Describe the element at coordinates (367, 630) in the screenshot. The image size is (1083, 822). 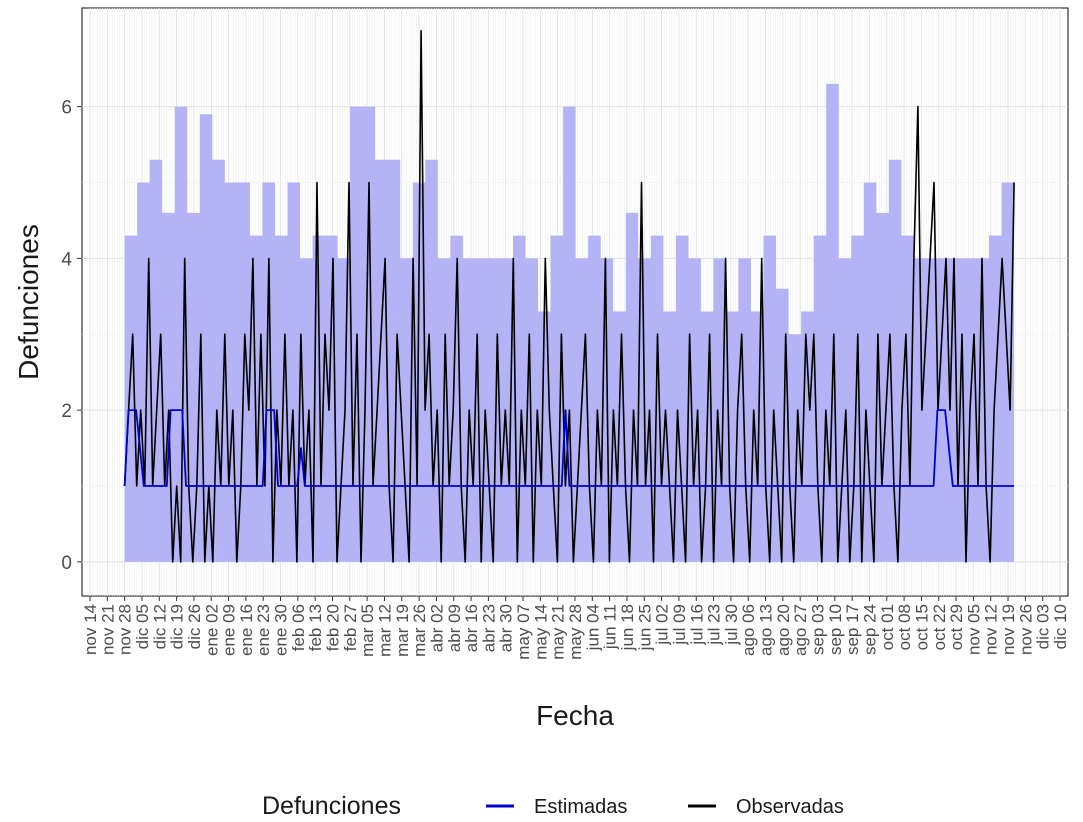
I see `x-tick-label: mar 05` at that location.